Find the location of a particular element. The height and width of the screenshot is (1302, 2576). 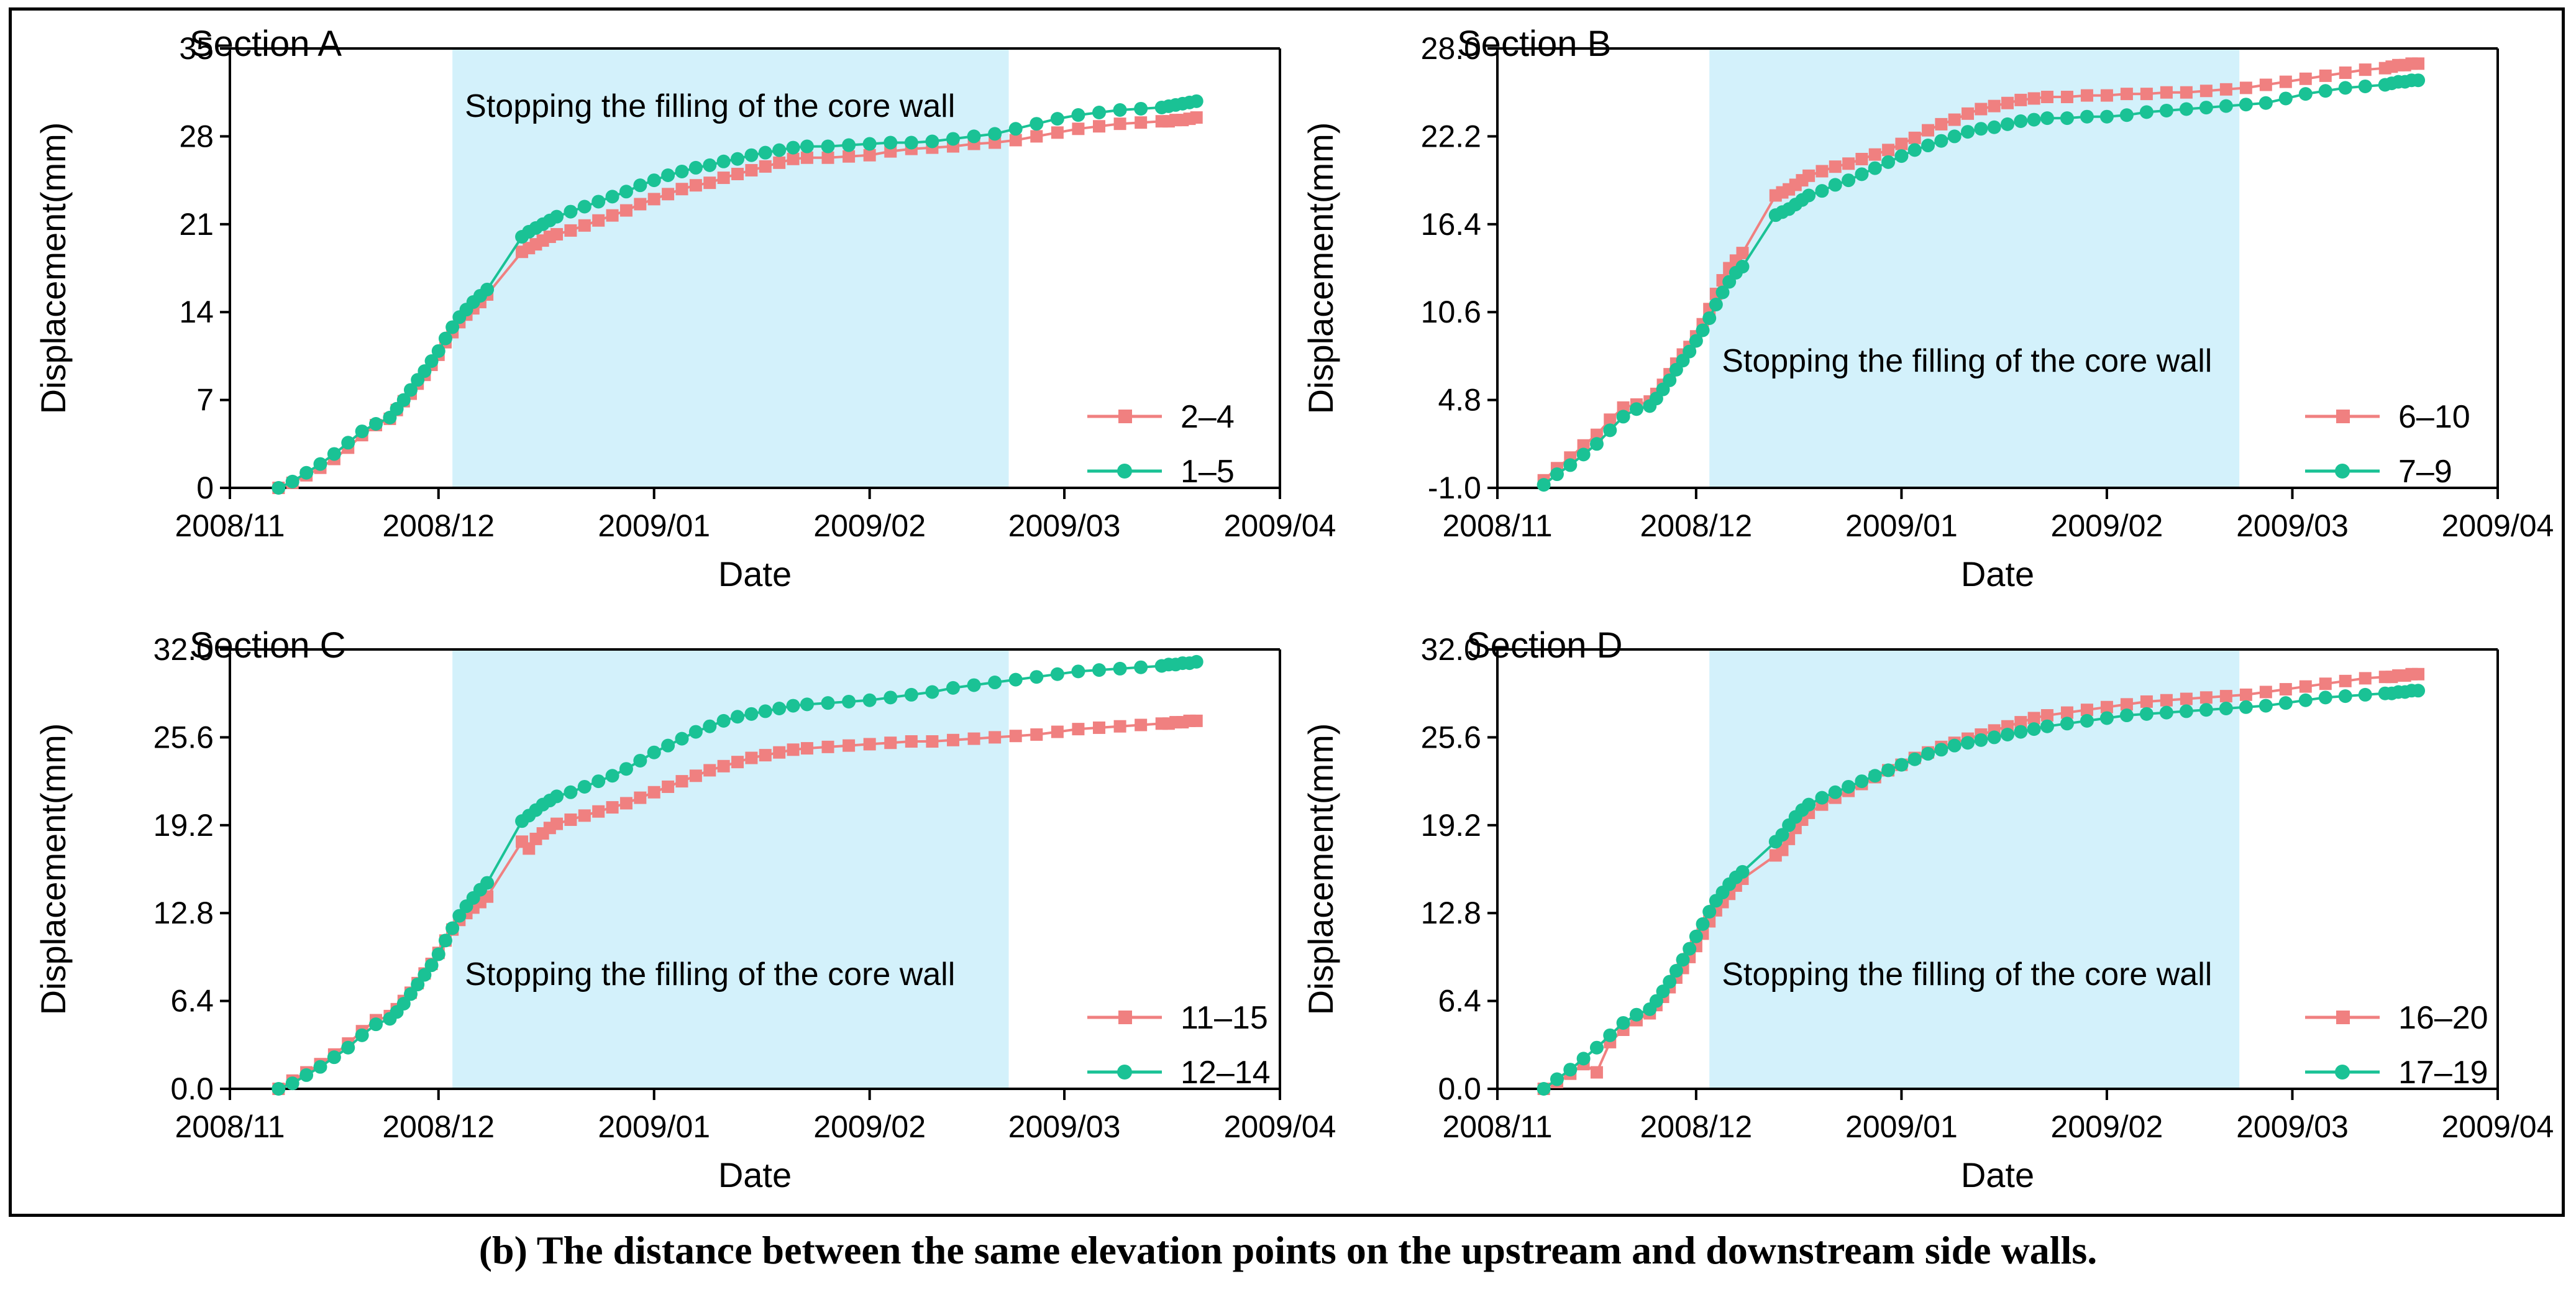

shaded-region is located at coordinates (1974, 869).